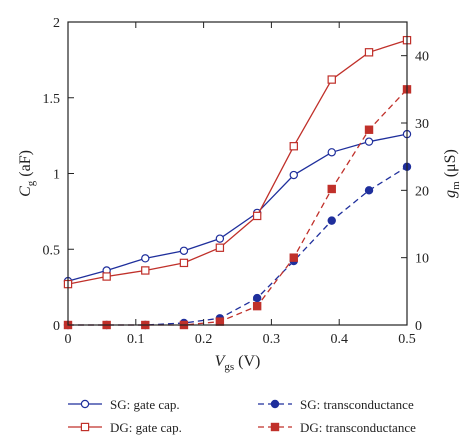 The width and height of the screenshot is (474, 447). What do you see at coordinates (422, 124) in the screenshot?
I see `y-right-tick-label: 30` at bounding box center [422, 124].